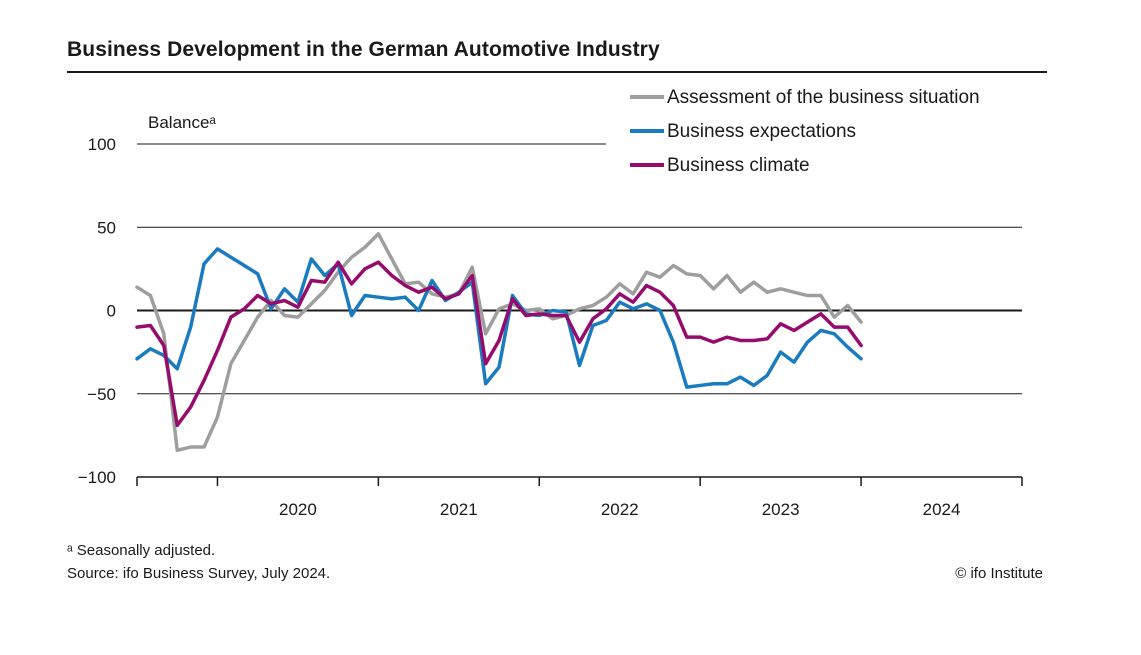 This screenshot has height=655, width=1141. Describe the element at coordinates (298, 509) in the screenshot. I see `x-tick-label: 2020` at that location.